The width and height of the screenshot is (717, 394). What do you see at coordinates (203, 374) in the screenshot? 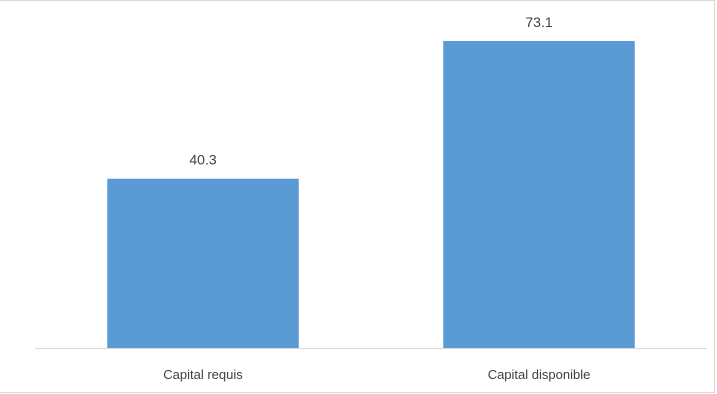
I see `x-tick-label: Capital requis` at bounding box center [203, 374].